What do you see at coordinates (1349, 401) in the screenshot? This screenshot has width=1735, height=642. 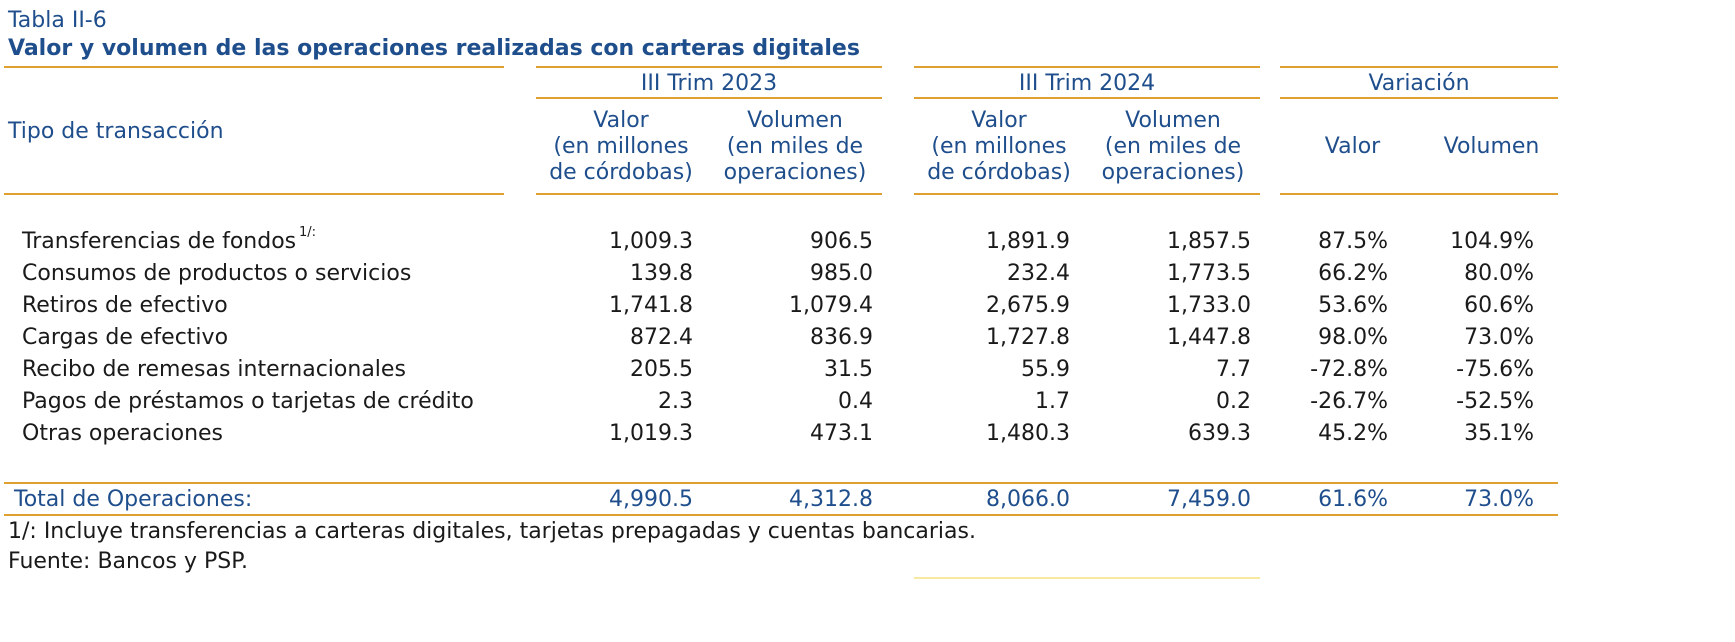 I see `cell-dv: -26.7%` at bounding box center [1349, 401].